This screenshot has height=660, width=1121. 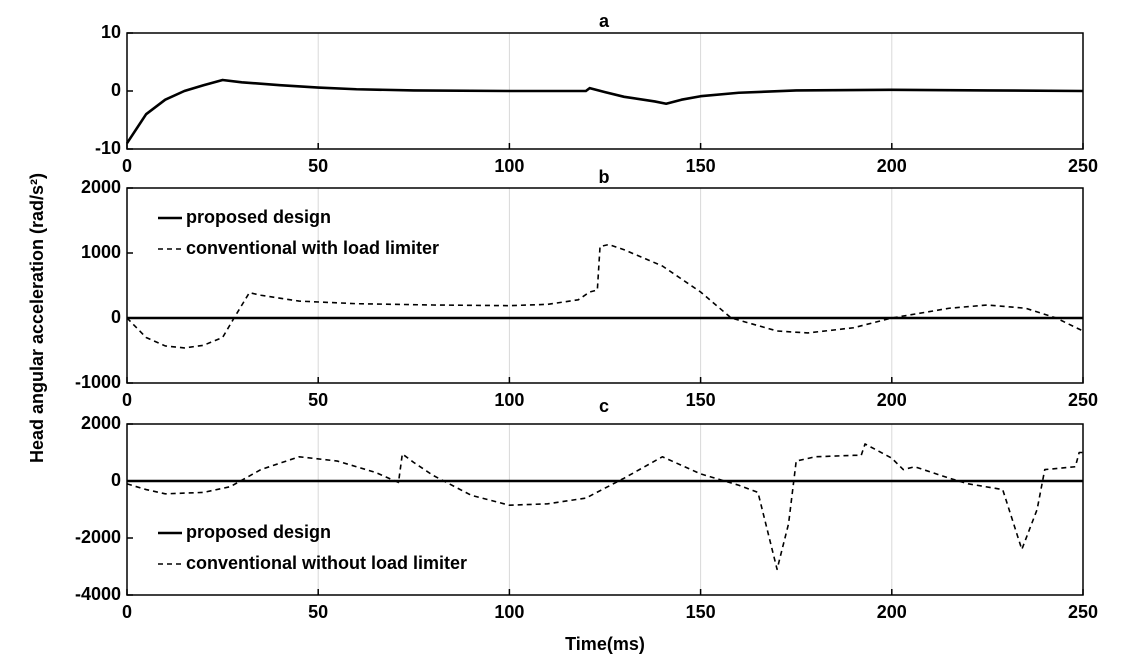 I want to click on legend-label: conventional with load limiter, so click(x=312, y=248).